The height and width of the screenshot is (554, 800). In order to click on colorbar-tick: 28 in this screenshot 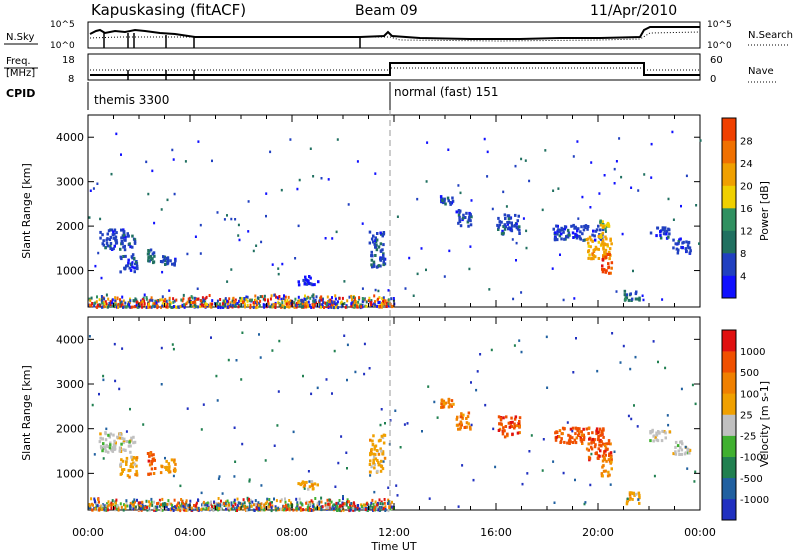, I will do `click(746, 142)`.